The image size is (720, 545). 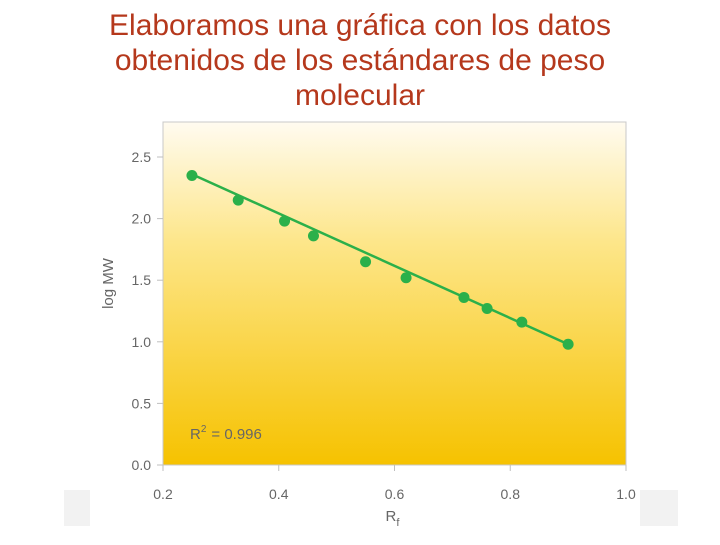 I want to click on x-axis-label-main: R, so click(x=391, y=516).